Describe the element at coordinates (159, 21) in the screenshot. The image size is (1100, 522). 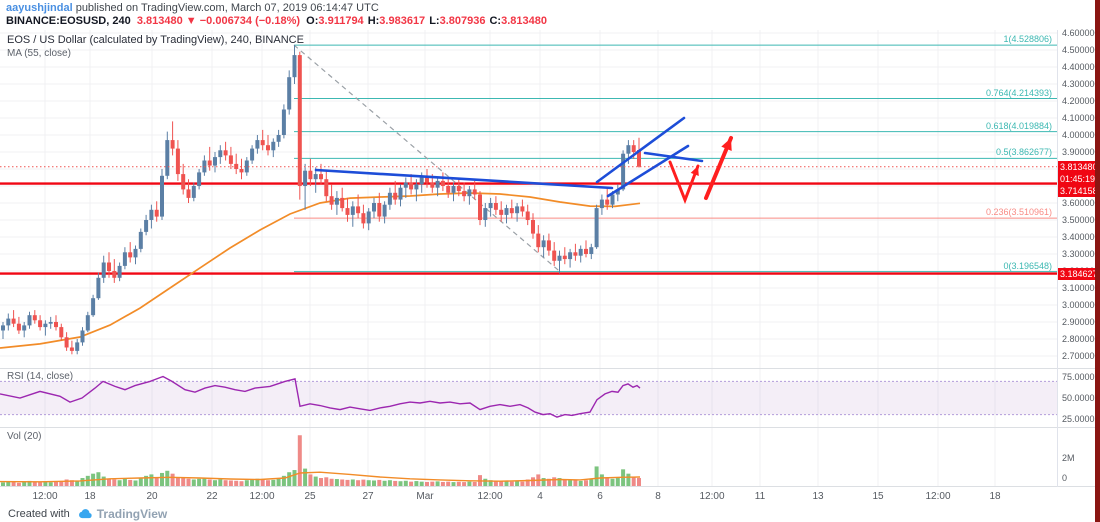
I see `last-price: 3.813480` at that location.